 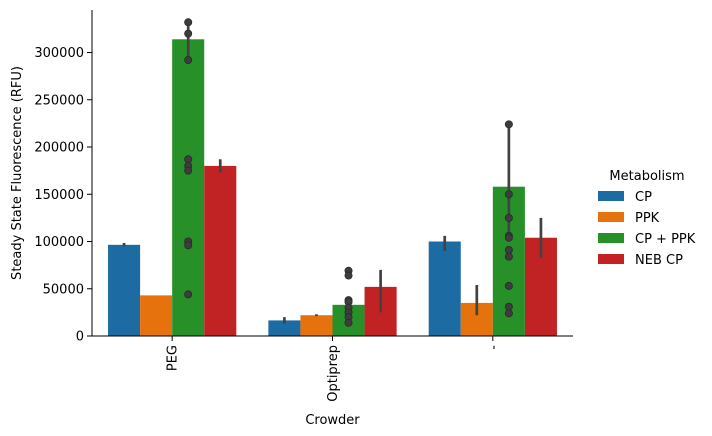 What do you see at coordinates (493, 347) in the screenshot?
I see `x-tick-label: -` at bounding box center [493, 347].